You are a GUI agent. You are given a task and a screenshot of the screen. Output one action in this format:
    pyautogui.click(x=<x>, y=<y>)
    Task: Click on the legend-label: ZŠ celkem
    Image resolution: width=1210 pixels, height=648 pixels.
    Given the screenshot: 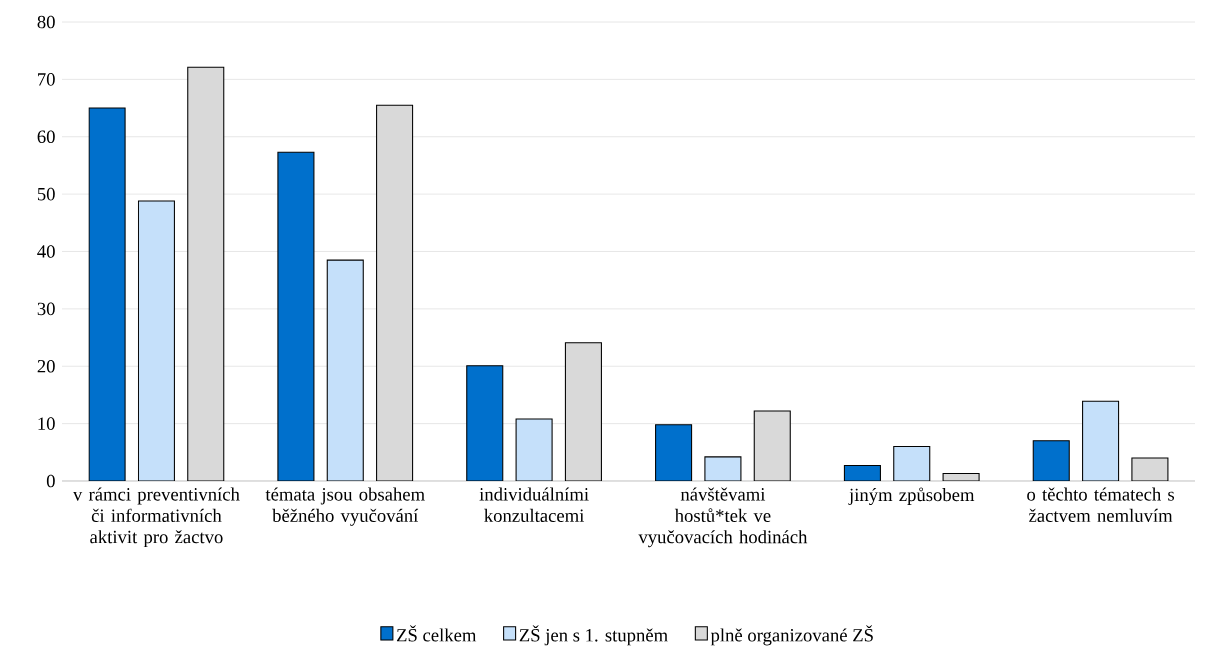 What is the action you would take?
    pyautogui.click(x=436, y=633)
    